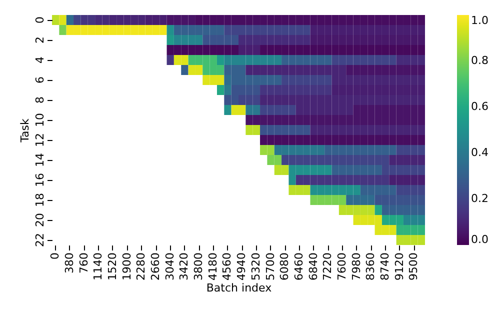  What do you see at coordinates (479, 239) in the screenshot?
I see `color-bar-label: 0.0` at bounding box center [479, 239].